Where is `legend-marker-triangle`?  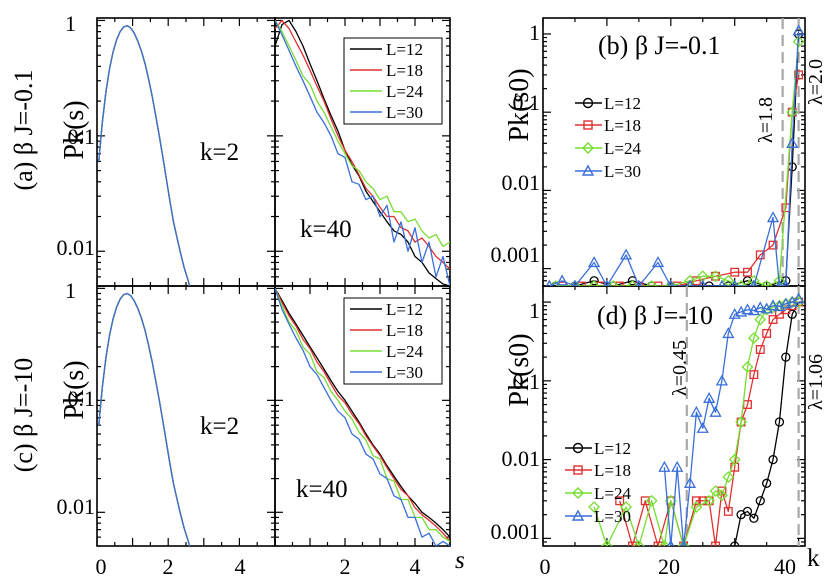
legend-marker-triangle is located at coordinates (588, 170).